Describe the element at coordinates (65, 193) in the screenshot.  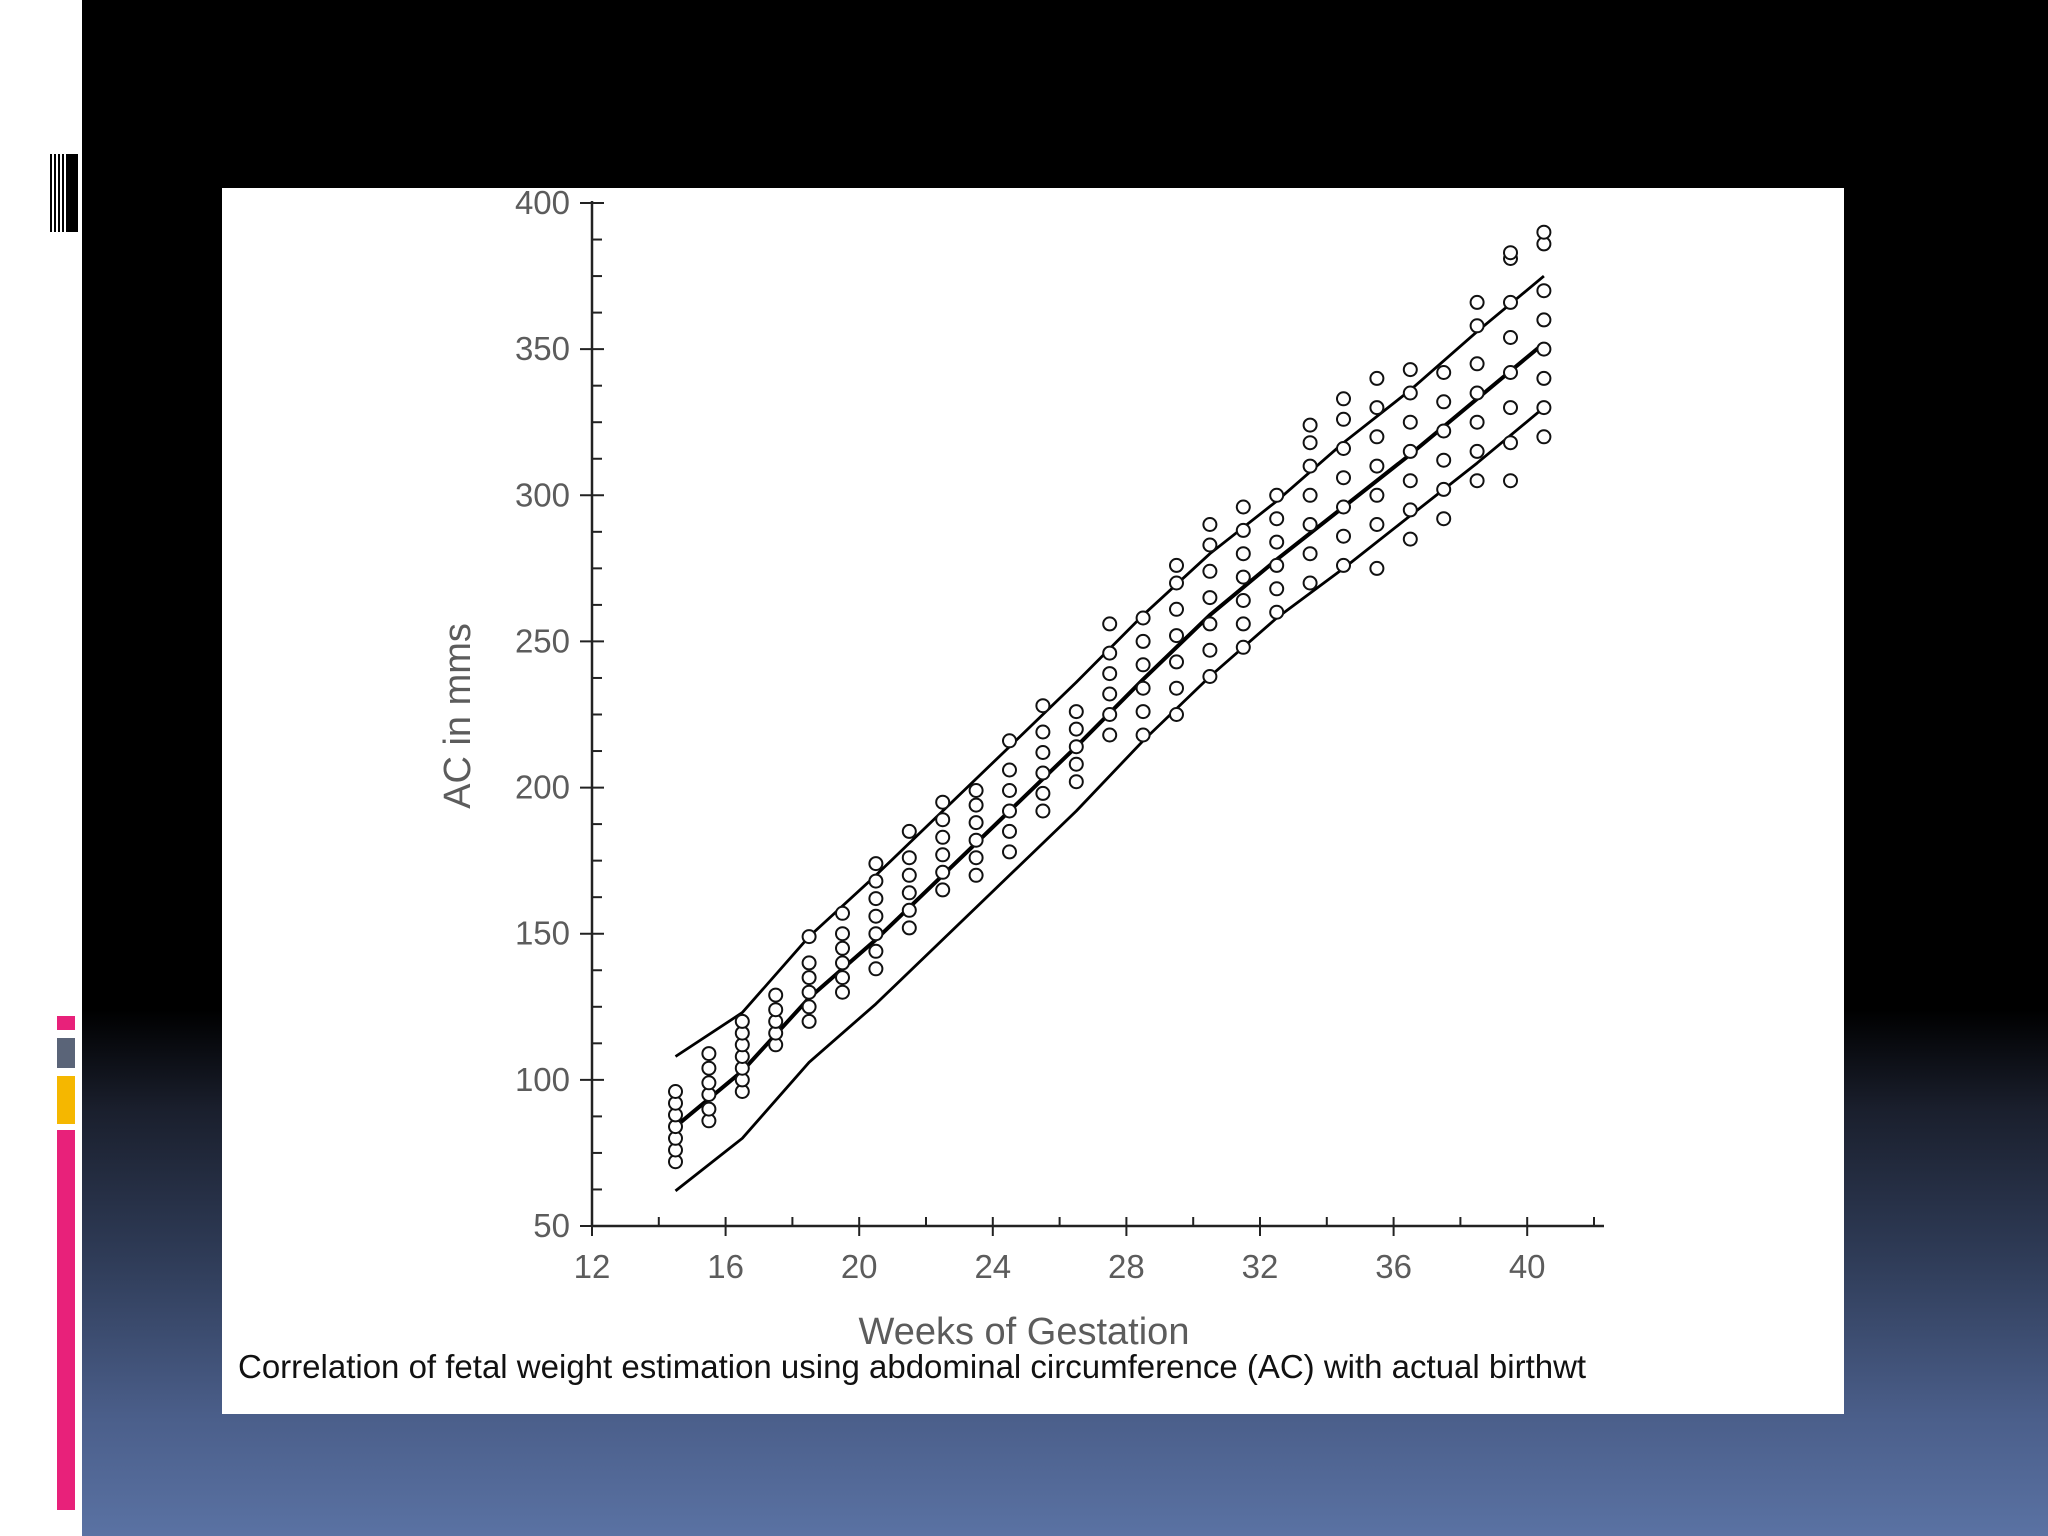
I see `slide-corner-decoration` at that location.